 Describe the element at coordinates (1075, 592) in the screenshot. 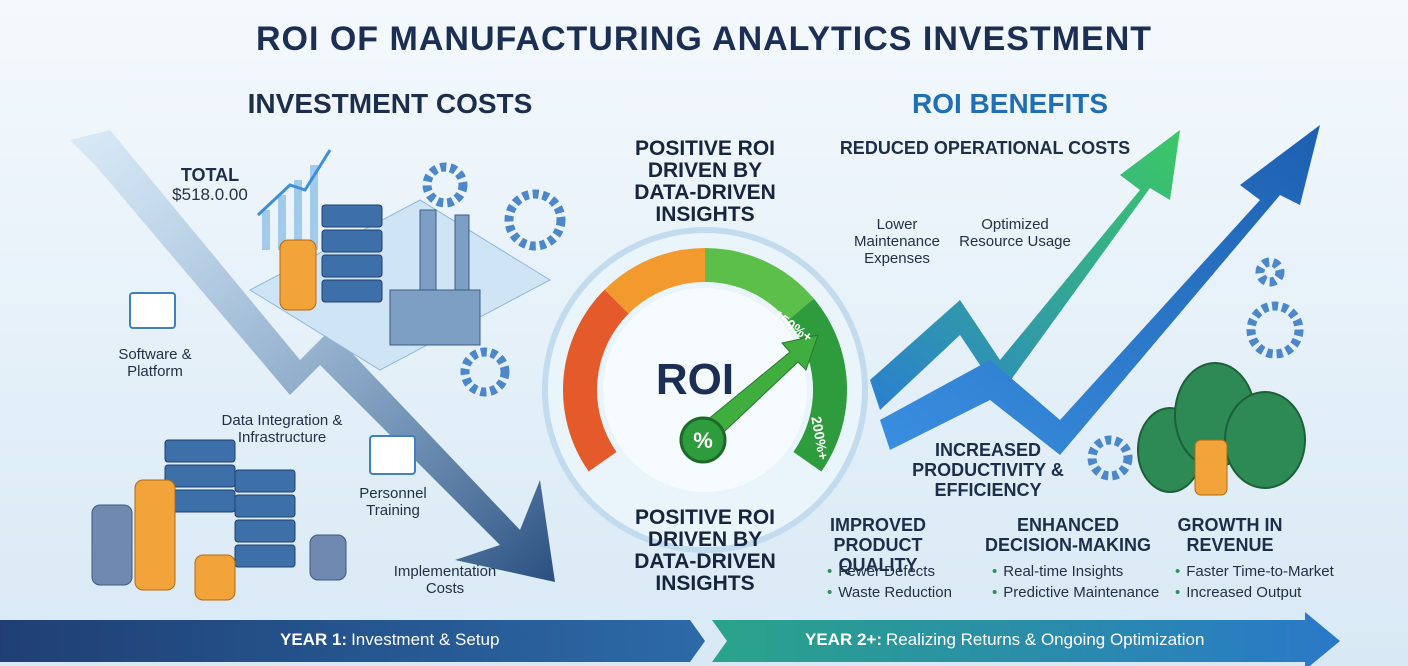

I see `group-item: Predictive Maintenance` at that location.